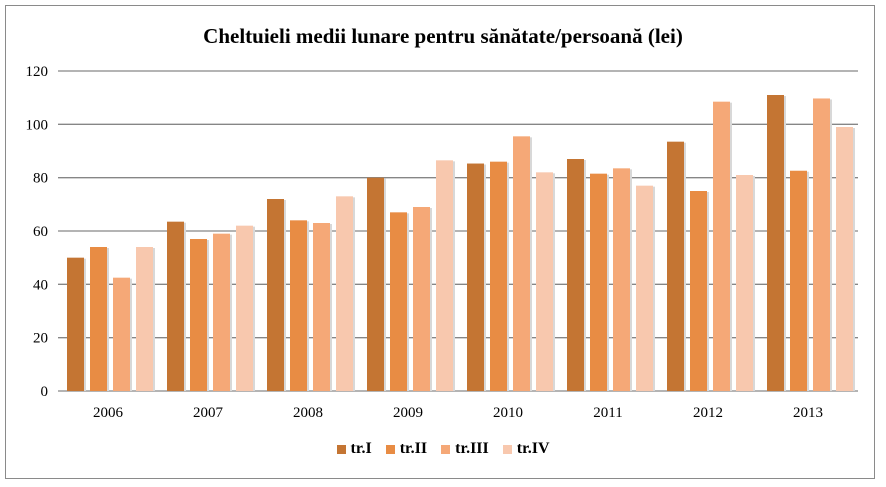 Image resolution: width=886 pixels, height=487 pixels. Describe the element at coordinates (361, 448) in the screenshot. I see `legend-label: tr.I` at that location.